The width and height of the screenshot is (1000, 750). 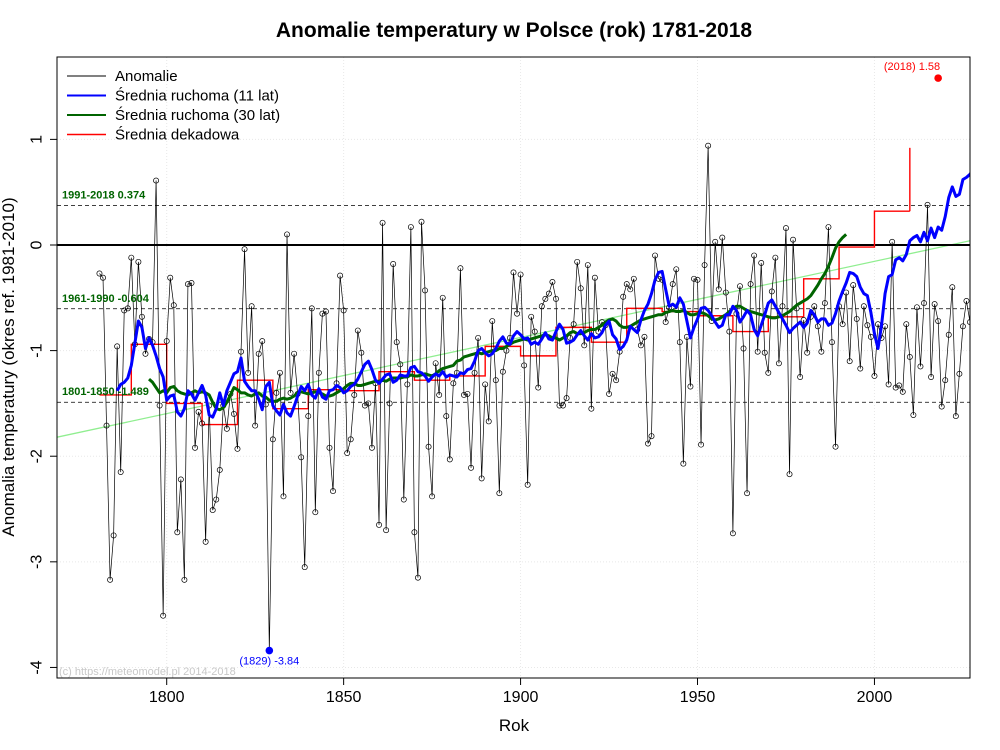 I want to click on min-label: (1829) -3.84, so click(x=269, y=662).